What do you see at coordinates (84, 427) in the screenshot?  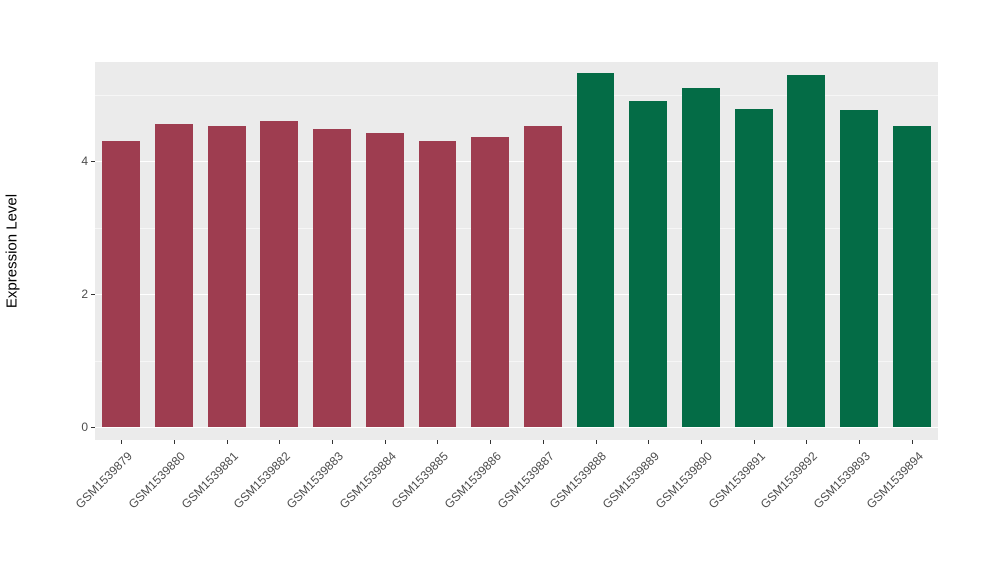 I see `y-tick-label: 0` at bounding box center [84, 427].